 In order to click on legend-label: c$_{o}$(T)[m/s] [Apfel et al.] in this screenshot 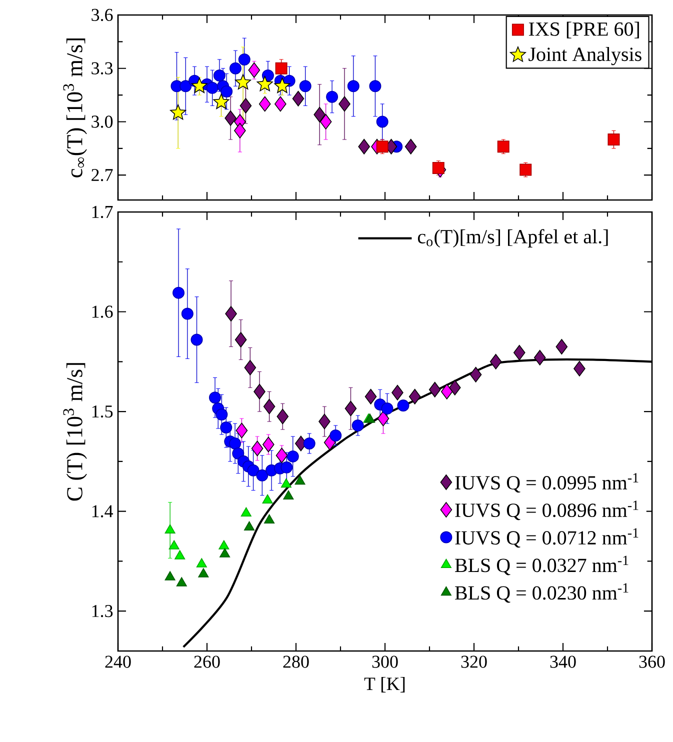, I will do `click(513, 238)`.